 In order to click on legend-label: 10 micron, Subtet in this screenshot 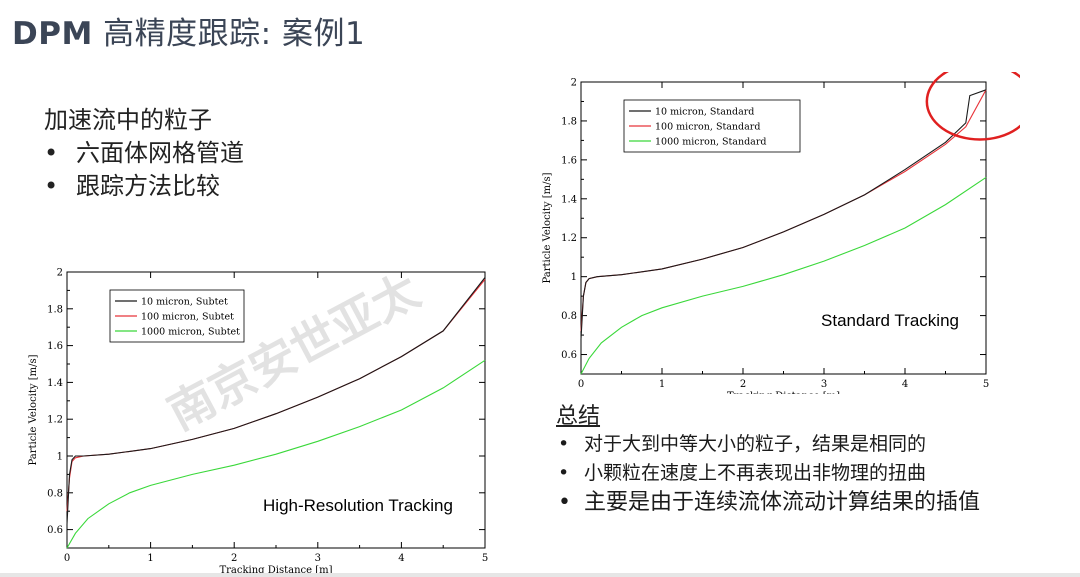, I will do `click(184, 302)`.